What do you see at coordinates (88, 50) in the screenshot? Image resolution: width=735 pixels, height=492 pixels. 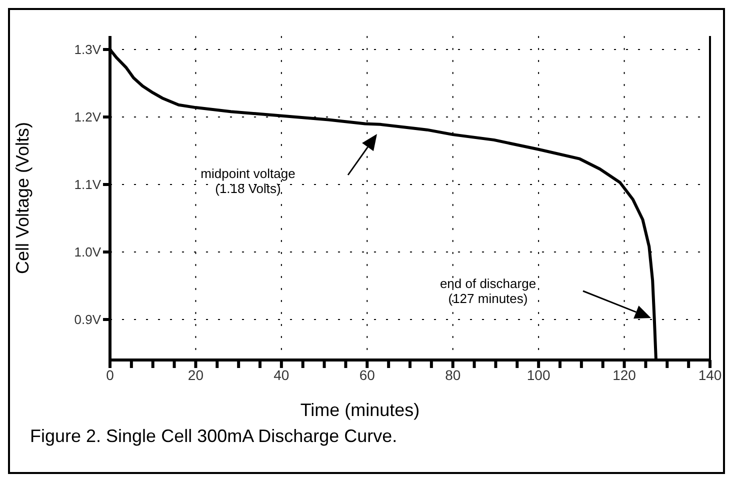 I see `y-tick-label: 1.3V` at bounding box center [88, 50].